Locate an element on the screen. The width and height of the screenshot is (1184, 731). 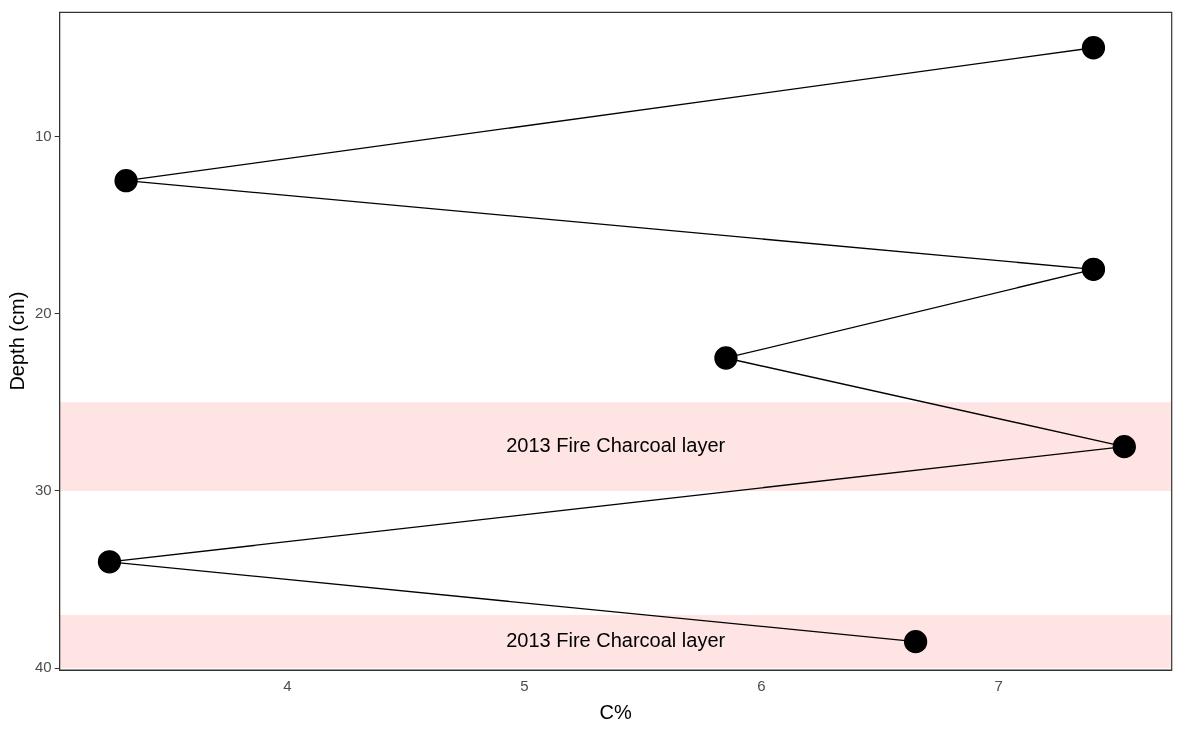
x-tick-label: 7 is located at coordinates (998, 686).